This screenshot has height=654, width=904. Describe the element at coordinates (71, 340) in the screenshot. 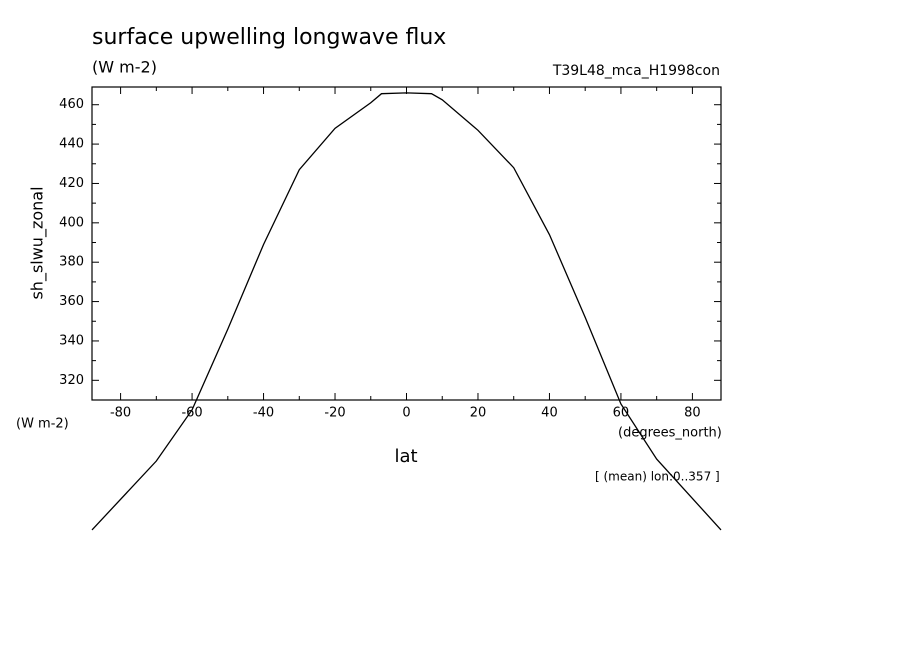

I see `y-tick-label: 340` at that location.